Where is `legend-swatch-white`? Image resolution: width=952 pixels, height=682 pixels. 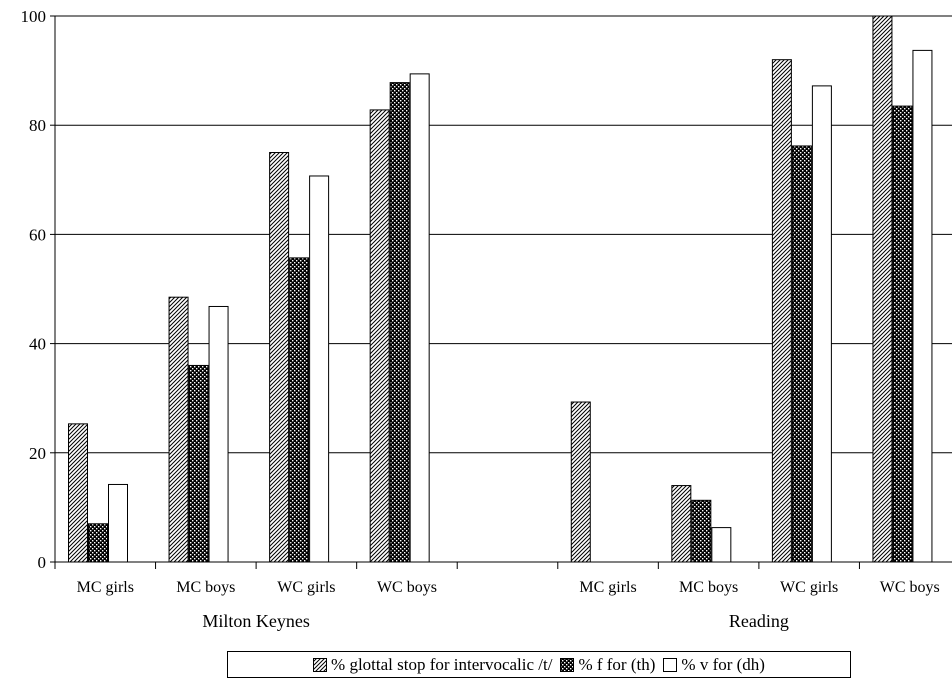
legend-swatch-white is located at coordinates (670, 664).